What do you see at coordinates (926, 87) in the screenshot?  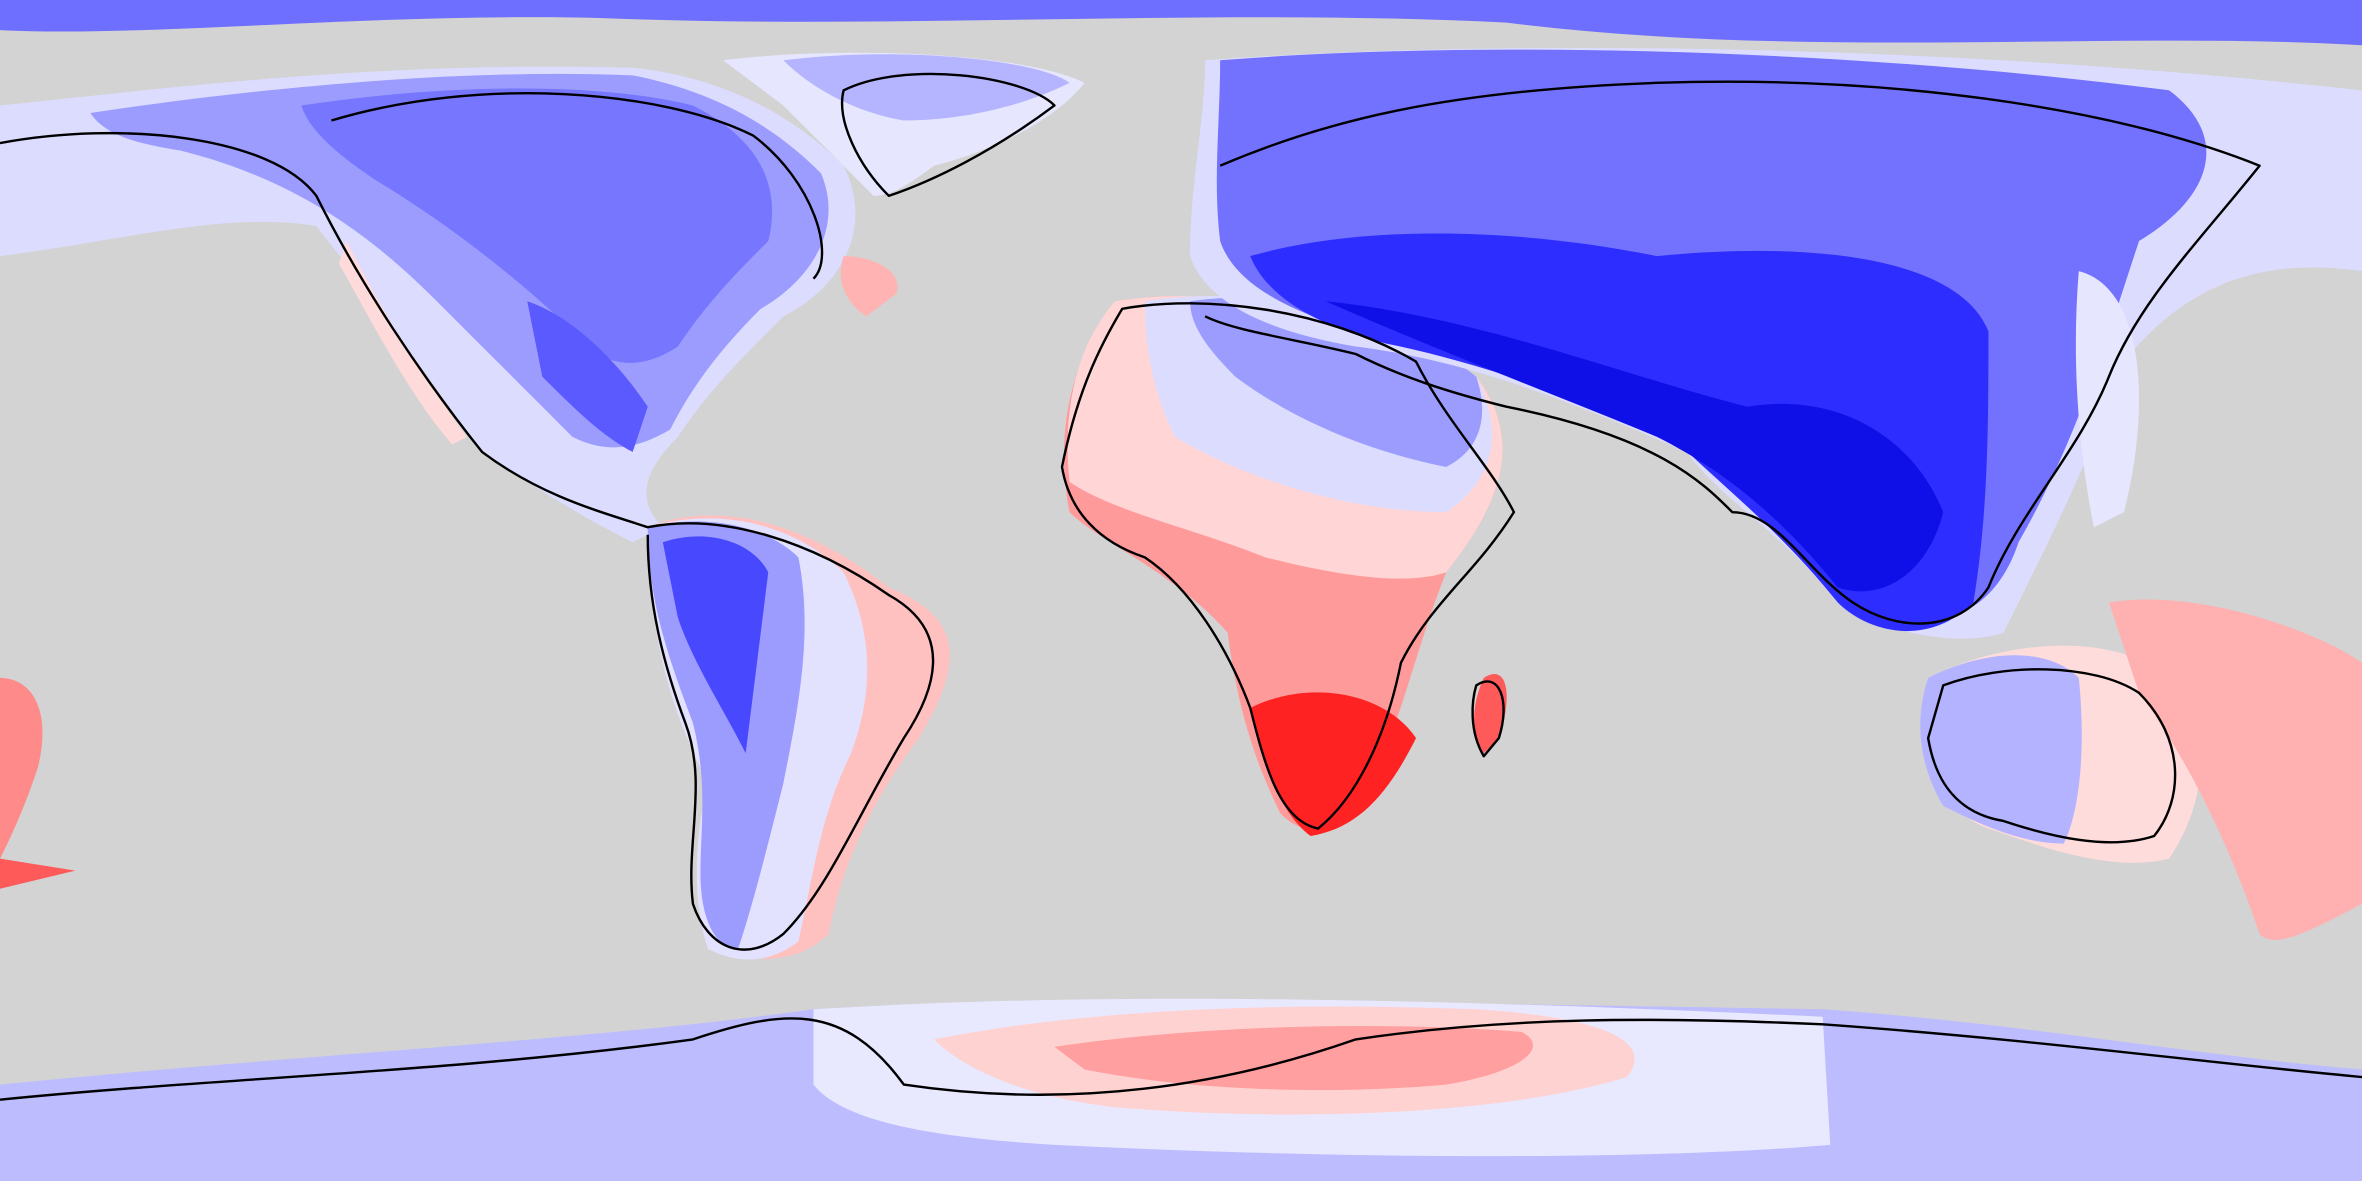 I see `greenland-north` at bounding box center [926, 87].